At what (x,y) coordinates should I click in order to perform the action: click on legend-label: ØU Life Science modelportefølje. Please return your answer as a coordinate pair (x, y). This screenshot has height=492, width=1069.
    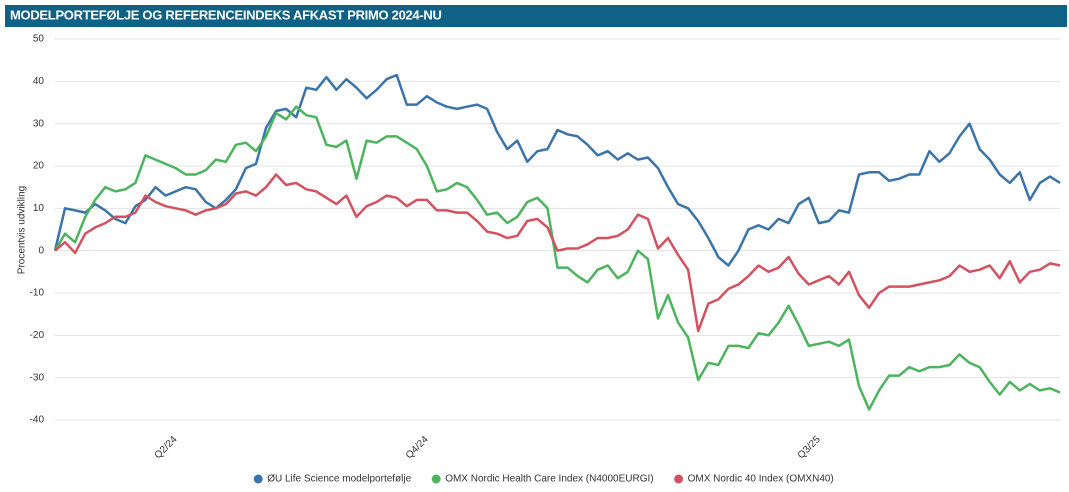
    Looking at the image, I should click on (339, 479).